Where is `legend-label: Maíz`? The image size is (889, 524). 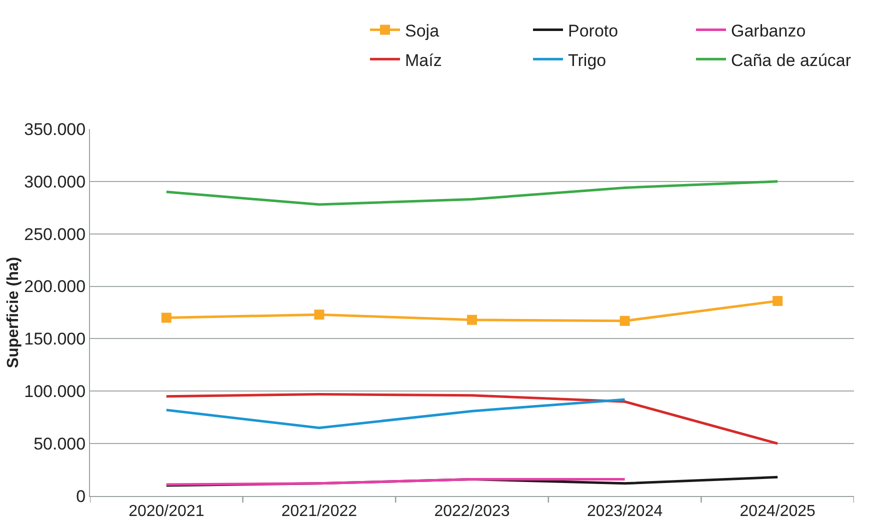
legend-label: Maíz is located at coordinates (423, 60).